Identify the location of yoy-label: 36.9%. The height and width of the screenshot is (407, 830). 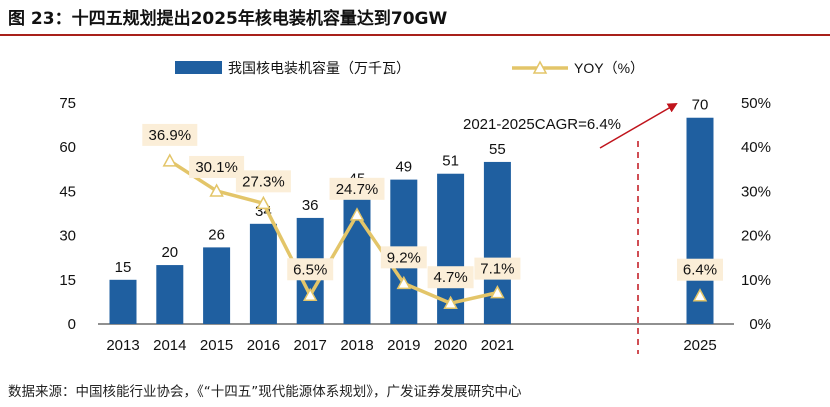
(170, 134).